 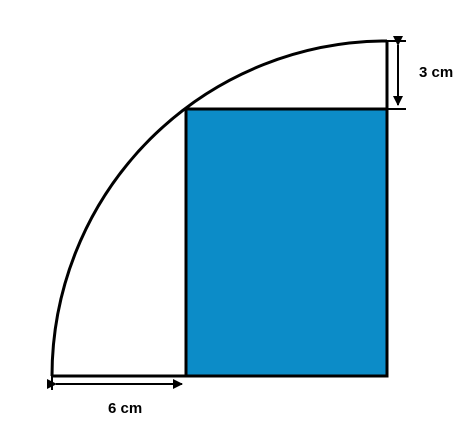 What do you see at coordinates (125, 408) in the screenshot?
I see `label-6cm: 6 cm` at bounding box center [125, 408].